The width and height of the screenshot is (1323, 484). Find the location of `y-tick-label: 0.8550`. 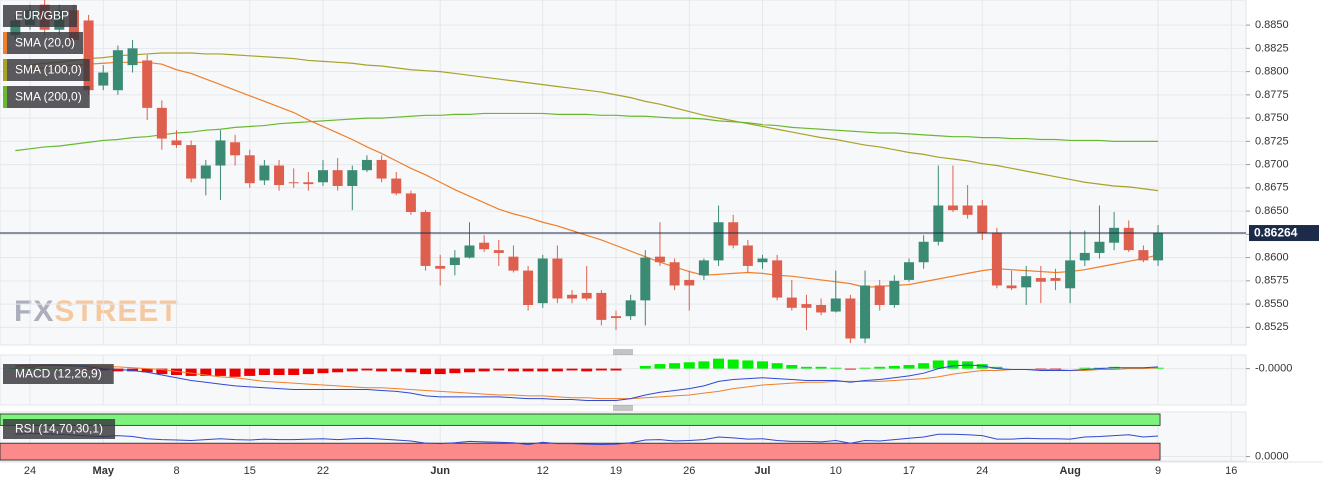

y-tick-label: 0.8550 is located at coordinates (1272, 304).